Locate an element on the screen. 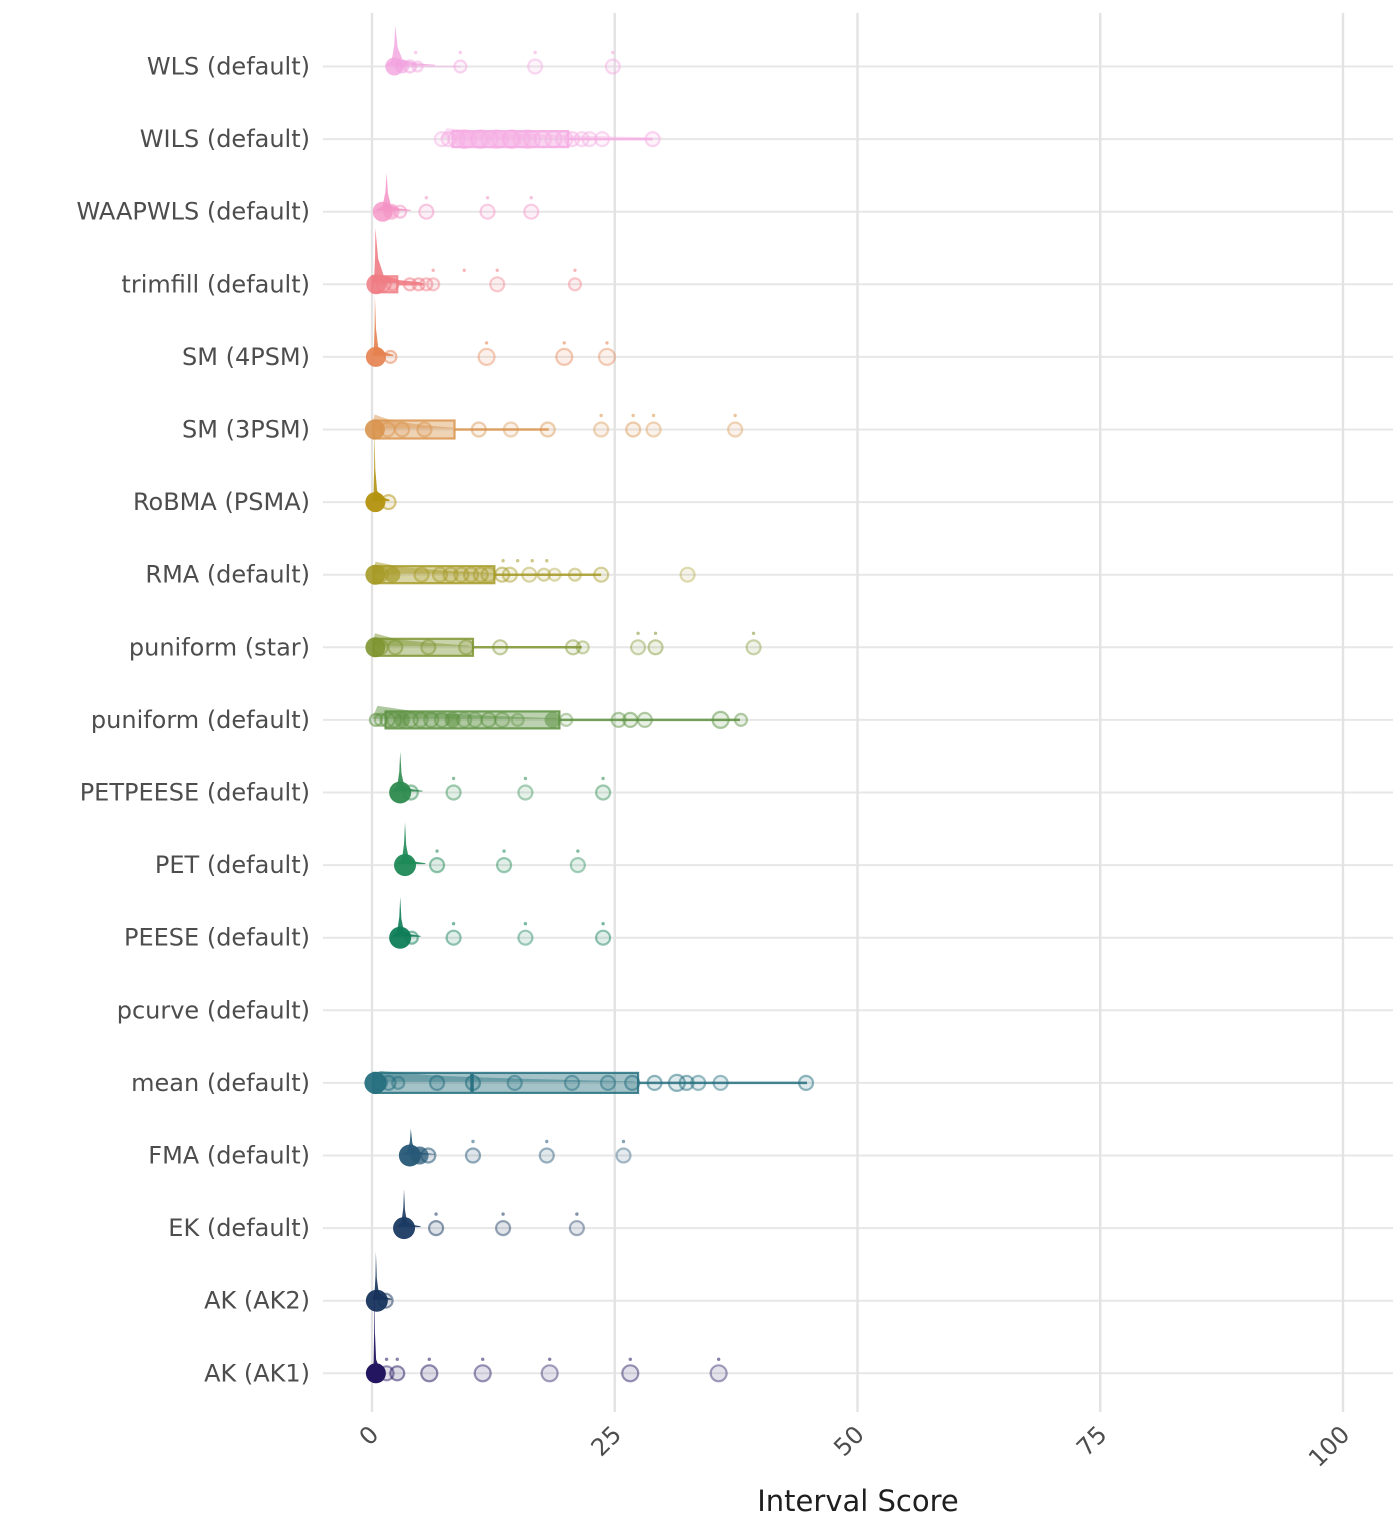 The height and width of the screenshot is (1536, 1400). y-axis-label: puniform (default) is located at coordinates (200, 720).